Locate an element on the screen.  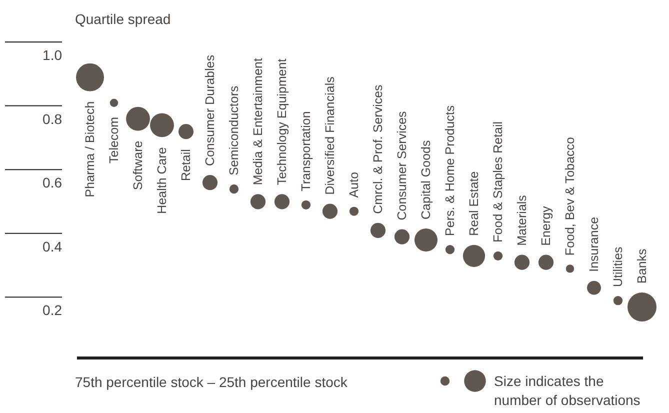
x-axis-title: 75th percentile stock – 25th percentile stock is located at coordinates (211, 382).